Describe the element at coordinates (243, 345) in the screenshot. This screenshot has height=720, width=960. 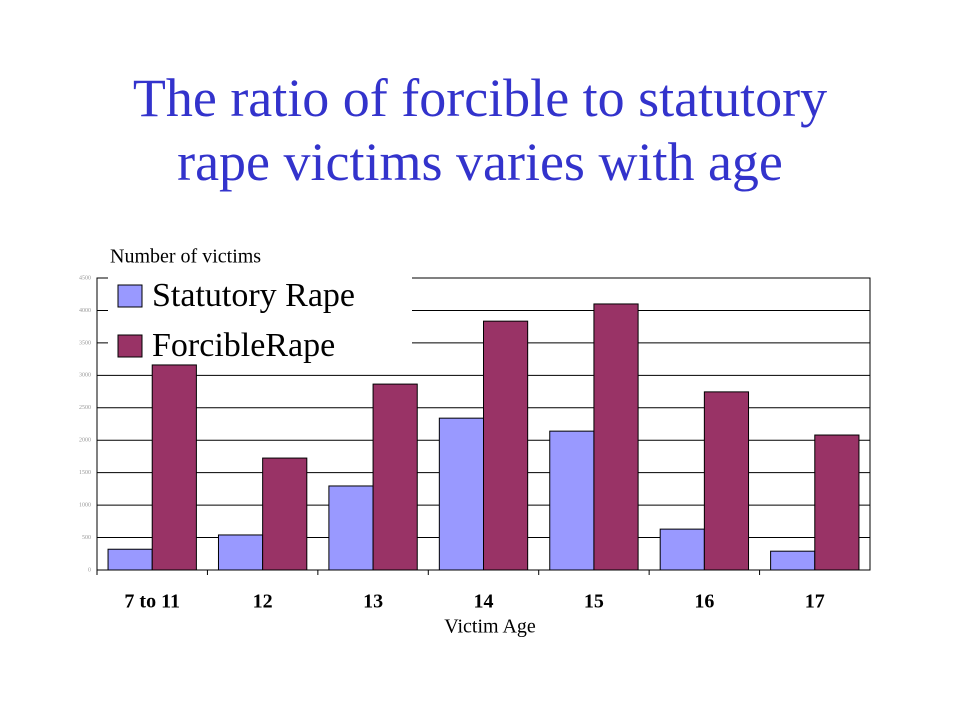
I see `legend-label: ForcibleRape` at that location.